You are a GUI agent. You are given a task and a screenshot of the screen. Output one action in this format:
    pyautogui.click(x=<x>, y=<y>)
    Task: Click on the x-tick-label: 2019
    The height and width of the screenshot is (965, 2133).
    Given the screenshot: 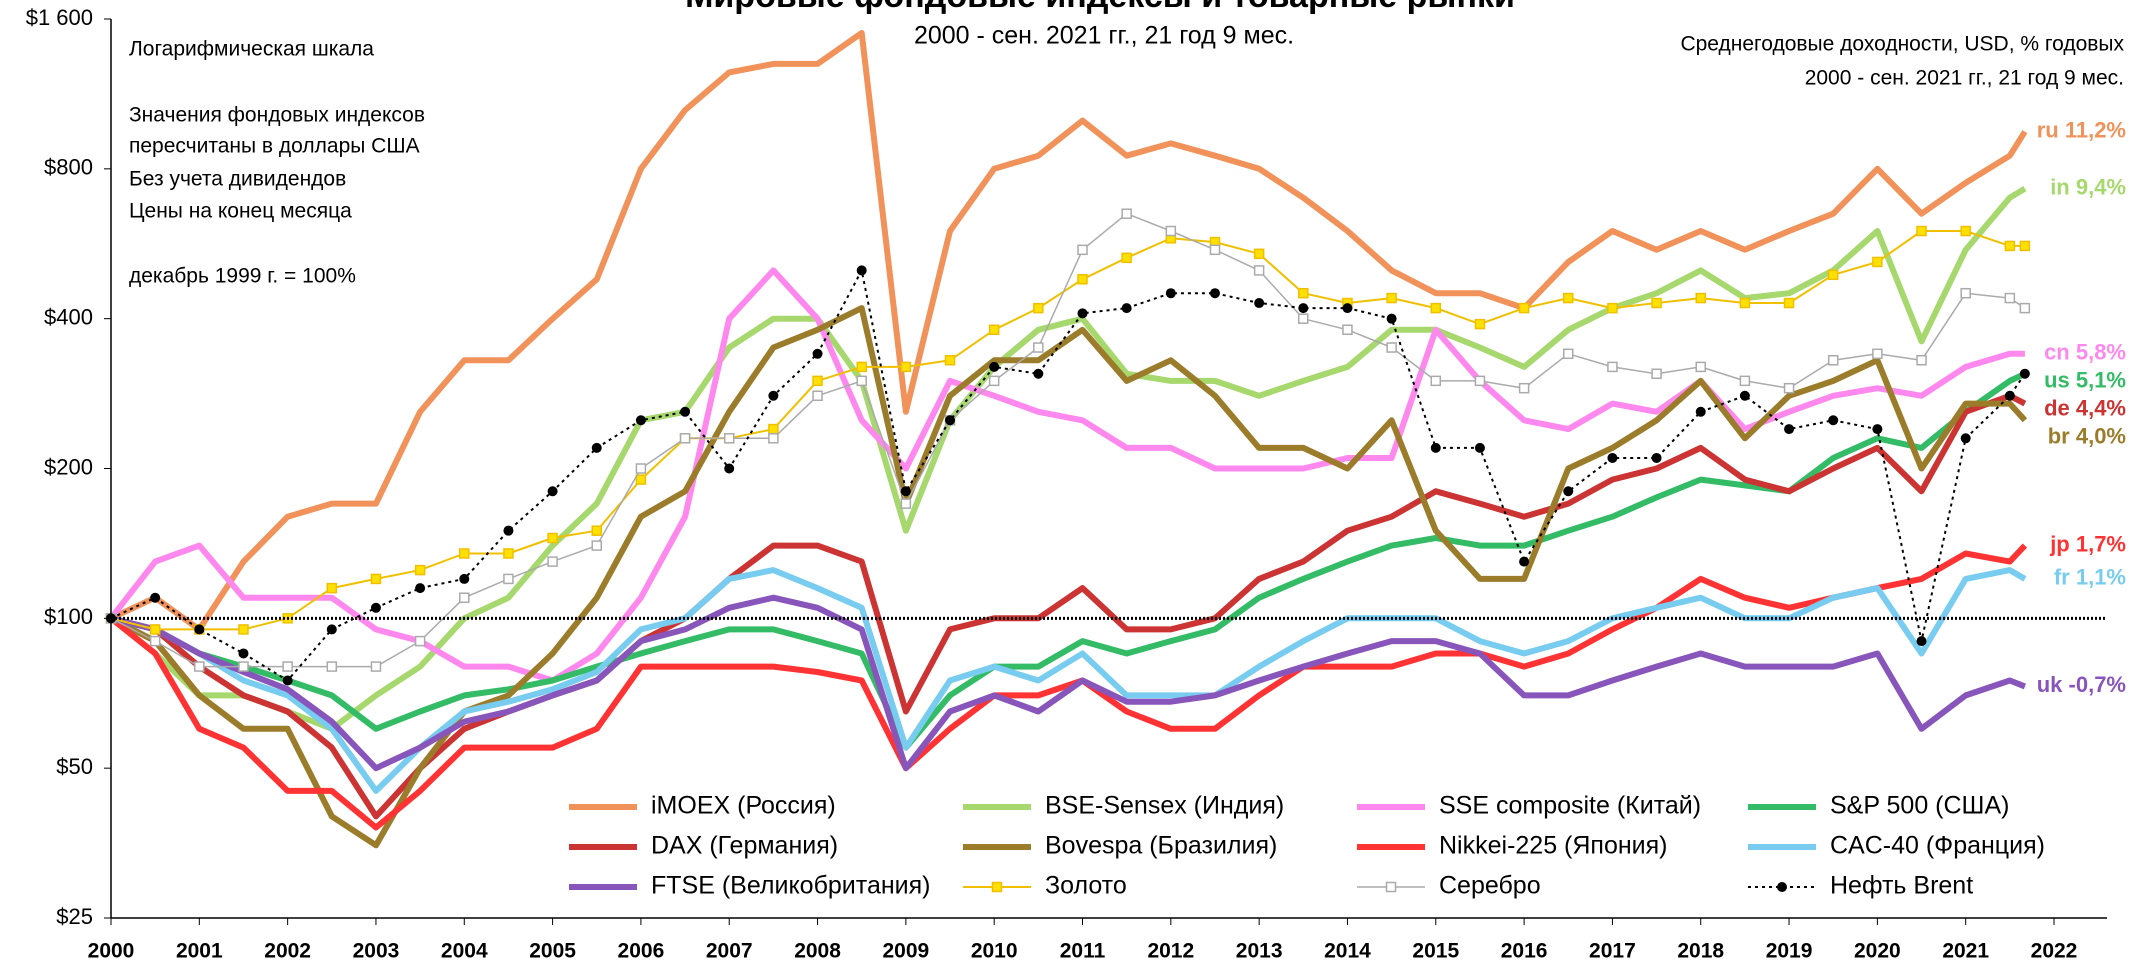 What is the action you would take?
    pyautogui.click(x=1789, y=951)
    